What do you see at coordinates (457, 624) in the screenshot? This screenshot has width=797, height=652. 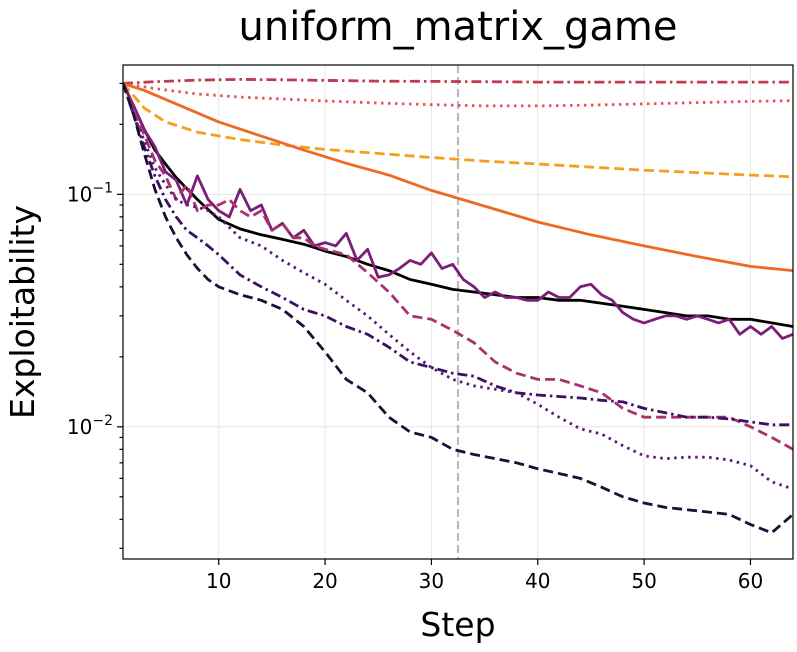 I see `x-axis-label: Step` at bounding box center [457, 624].